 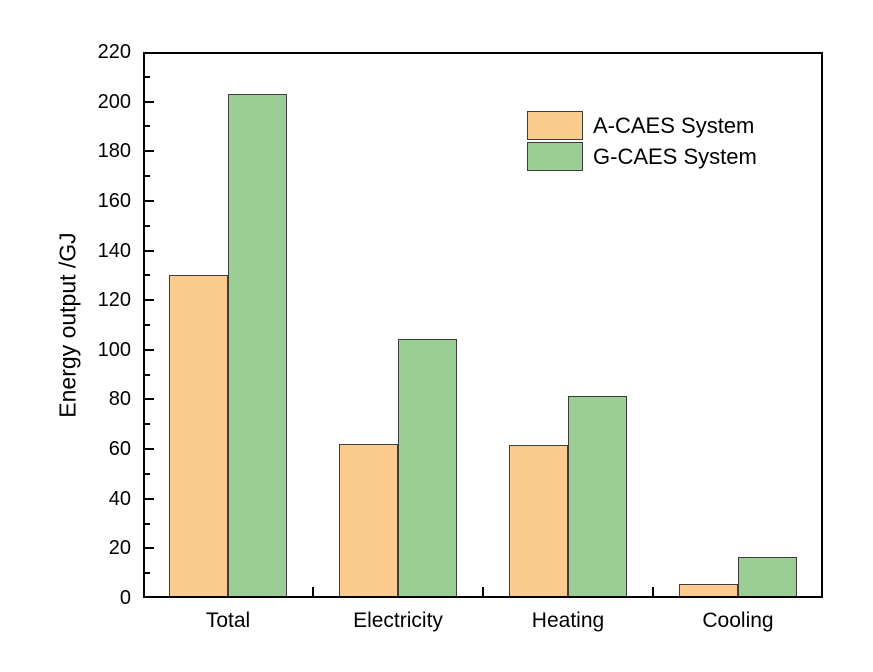 What do you see at coordinates (228, 620) in the screenshot?
I see `x-category-label-total: Total` at bounding box center [228, 620].